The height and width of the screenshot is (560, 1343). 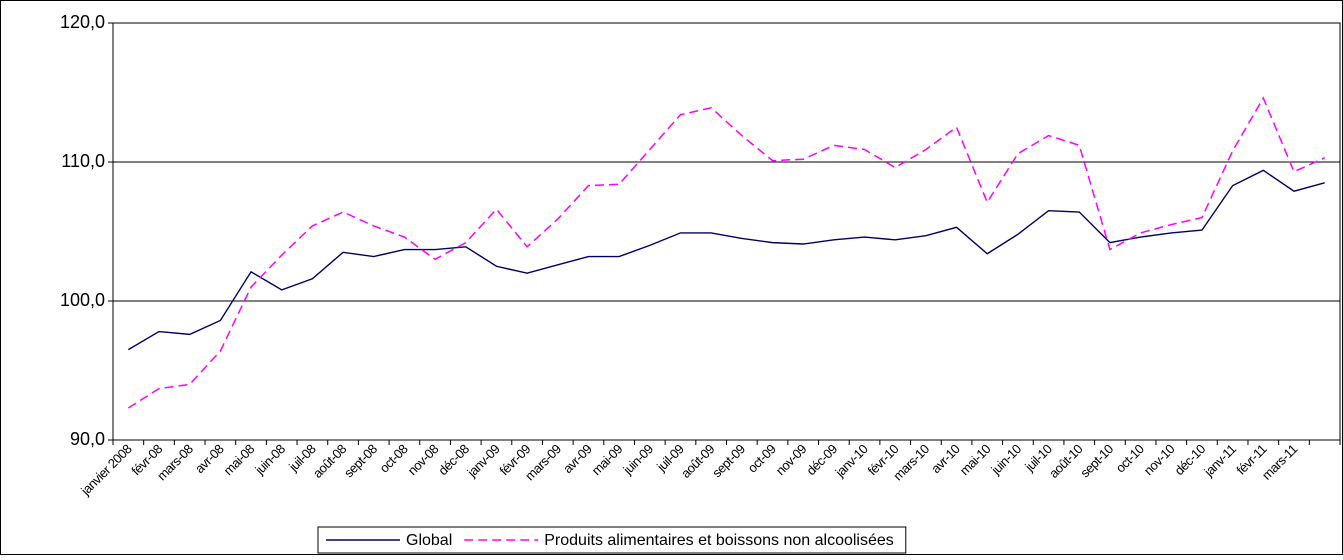 What do you see at coordinates (82, 22) in the screenshot?
I see `y-tick-label: 120,0` at bounding box center [82, 22].